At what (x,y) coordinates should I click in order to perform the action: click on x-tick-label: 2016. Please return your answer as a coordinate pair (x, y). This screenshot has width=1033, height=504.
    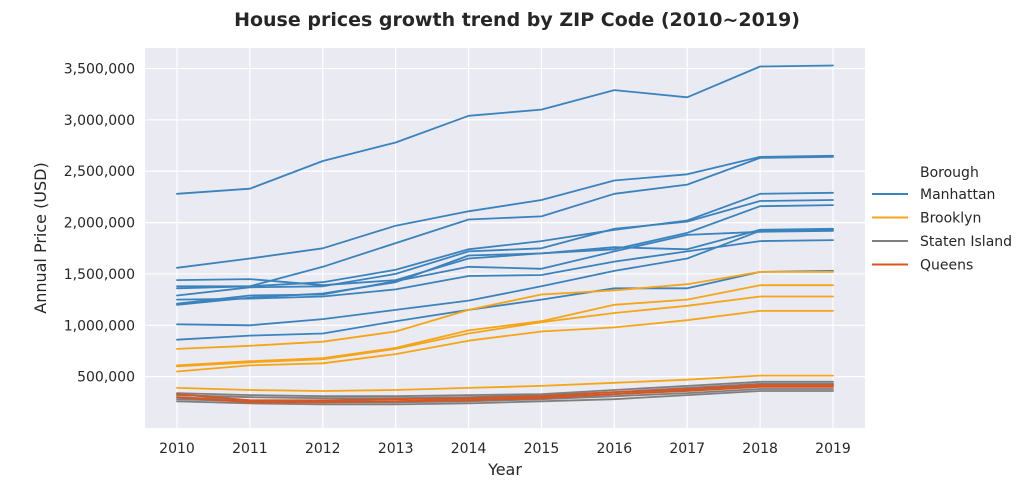
    Looking at the image, I should click on (615, 449).